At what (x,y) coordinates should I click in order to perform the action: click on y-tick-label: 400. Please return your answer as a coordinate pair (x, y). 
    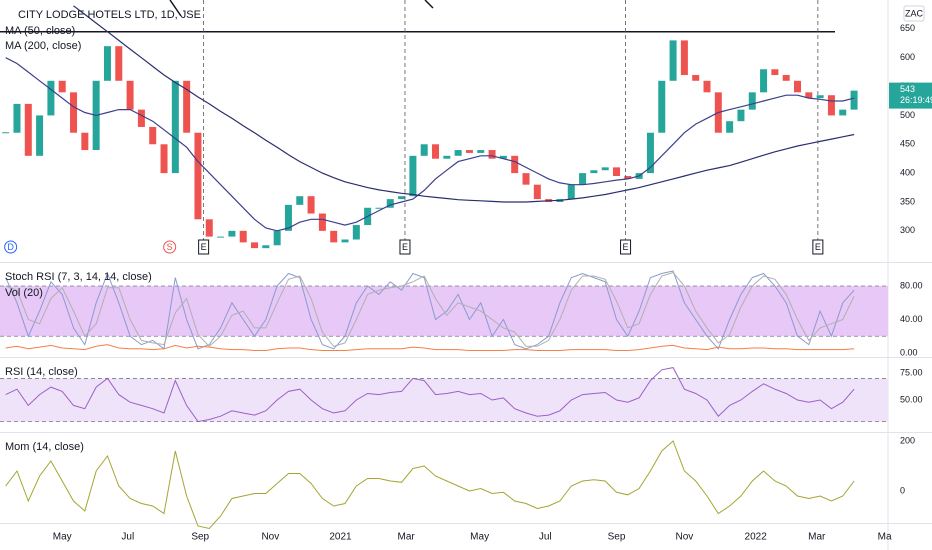
    Looking at the image, I should click on (907, 173).